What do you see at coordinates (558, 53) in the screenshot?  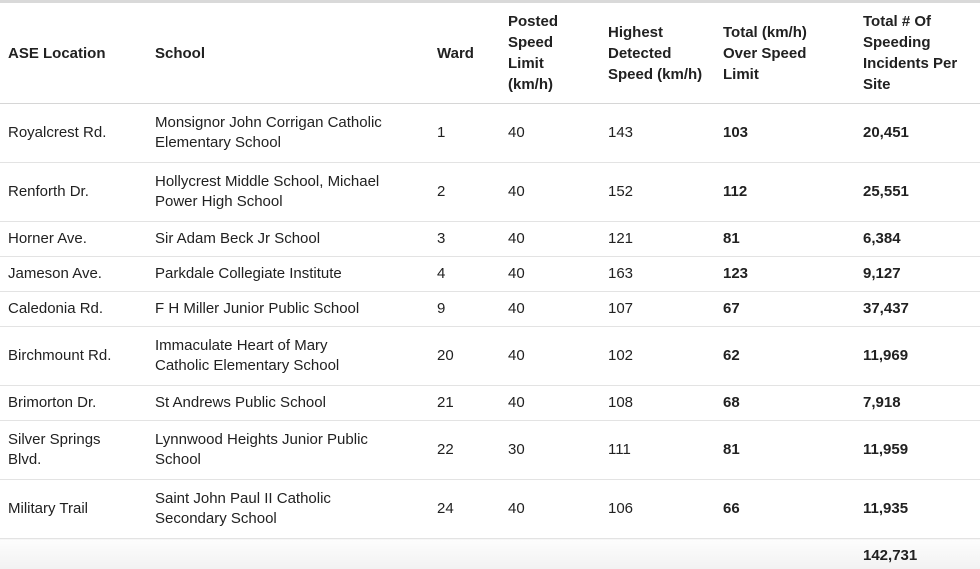 I see `col-header-posted-speed-limit: Posted Speed Limit (km/h)` at bounding box center [558, 53].